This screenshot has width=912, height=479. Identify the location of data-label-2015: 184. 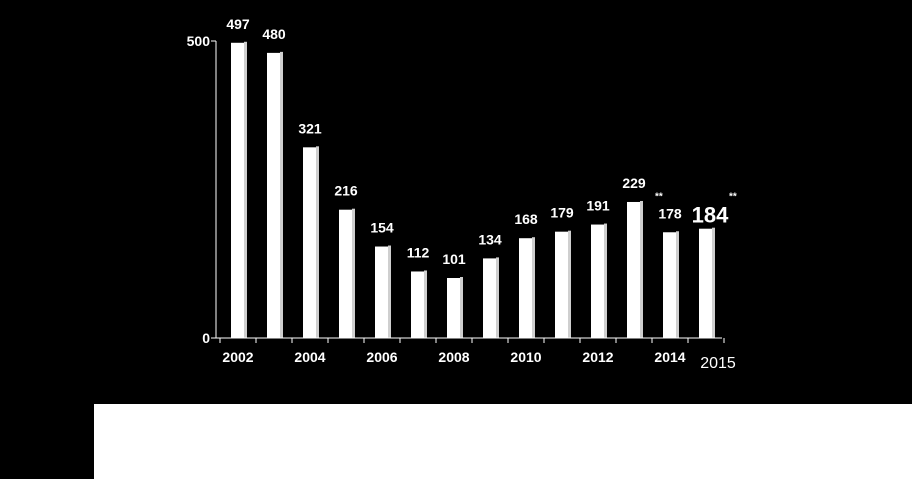
(710, 215).